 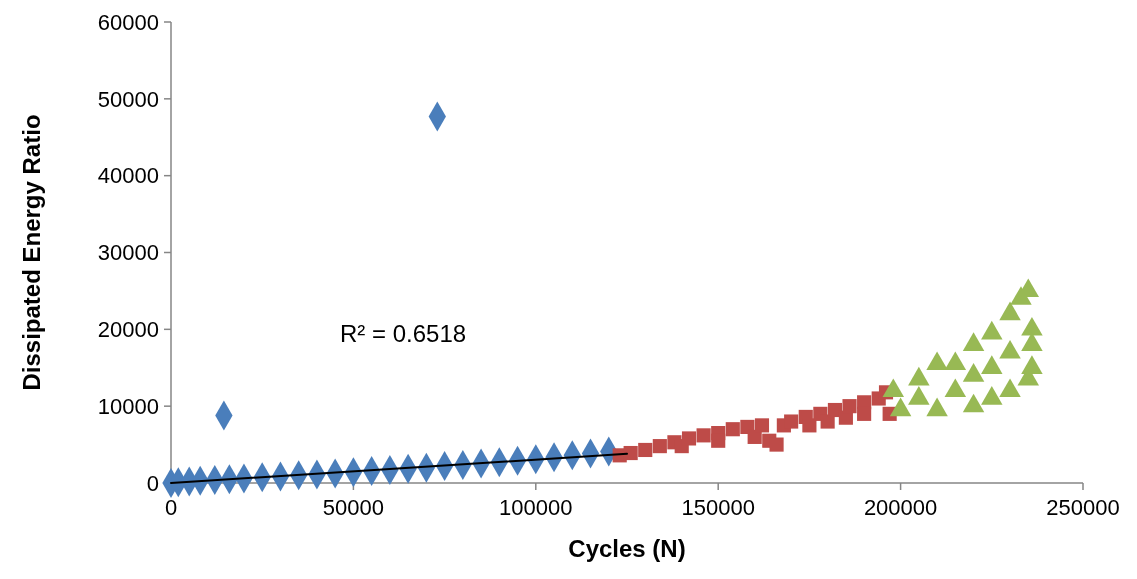 What do you see at coordinates (718, 507) in the screenshot?
I see `x-tick-label: 150000` at bounding box center [718, 507].